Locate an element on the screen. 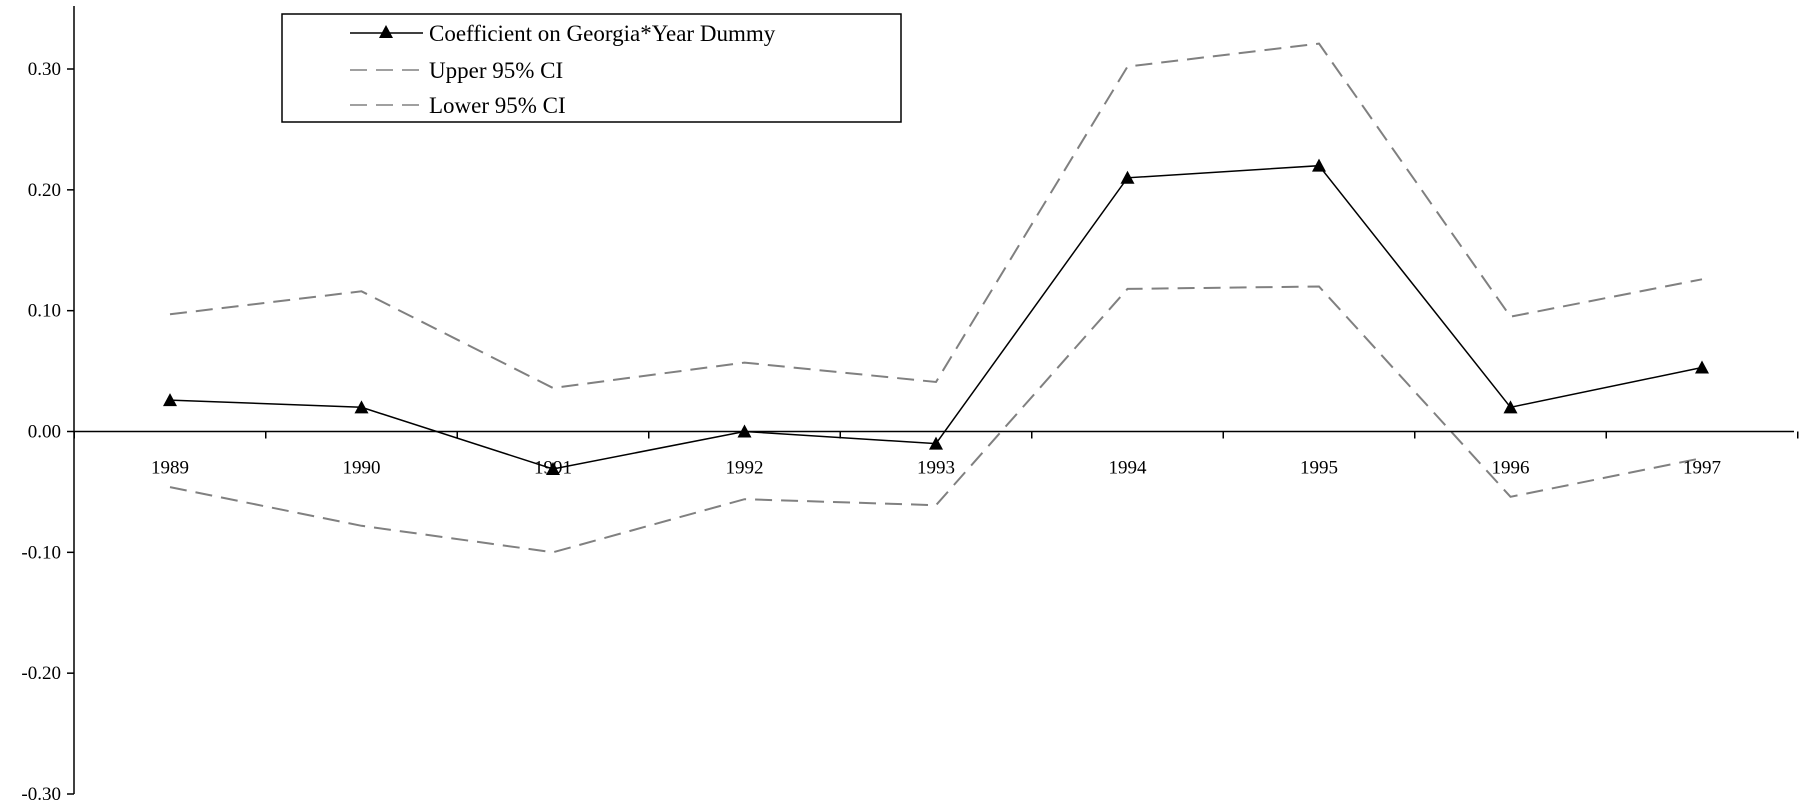 Image resolution: width=1807 pixels, height=809 pixels. x-tick-label: 1991 is located at coordinates (553, 468).